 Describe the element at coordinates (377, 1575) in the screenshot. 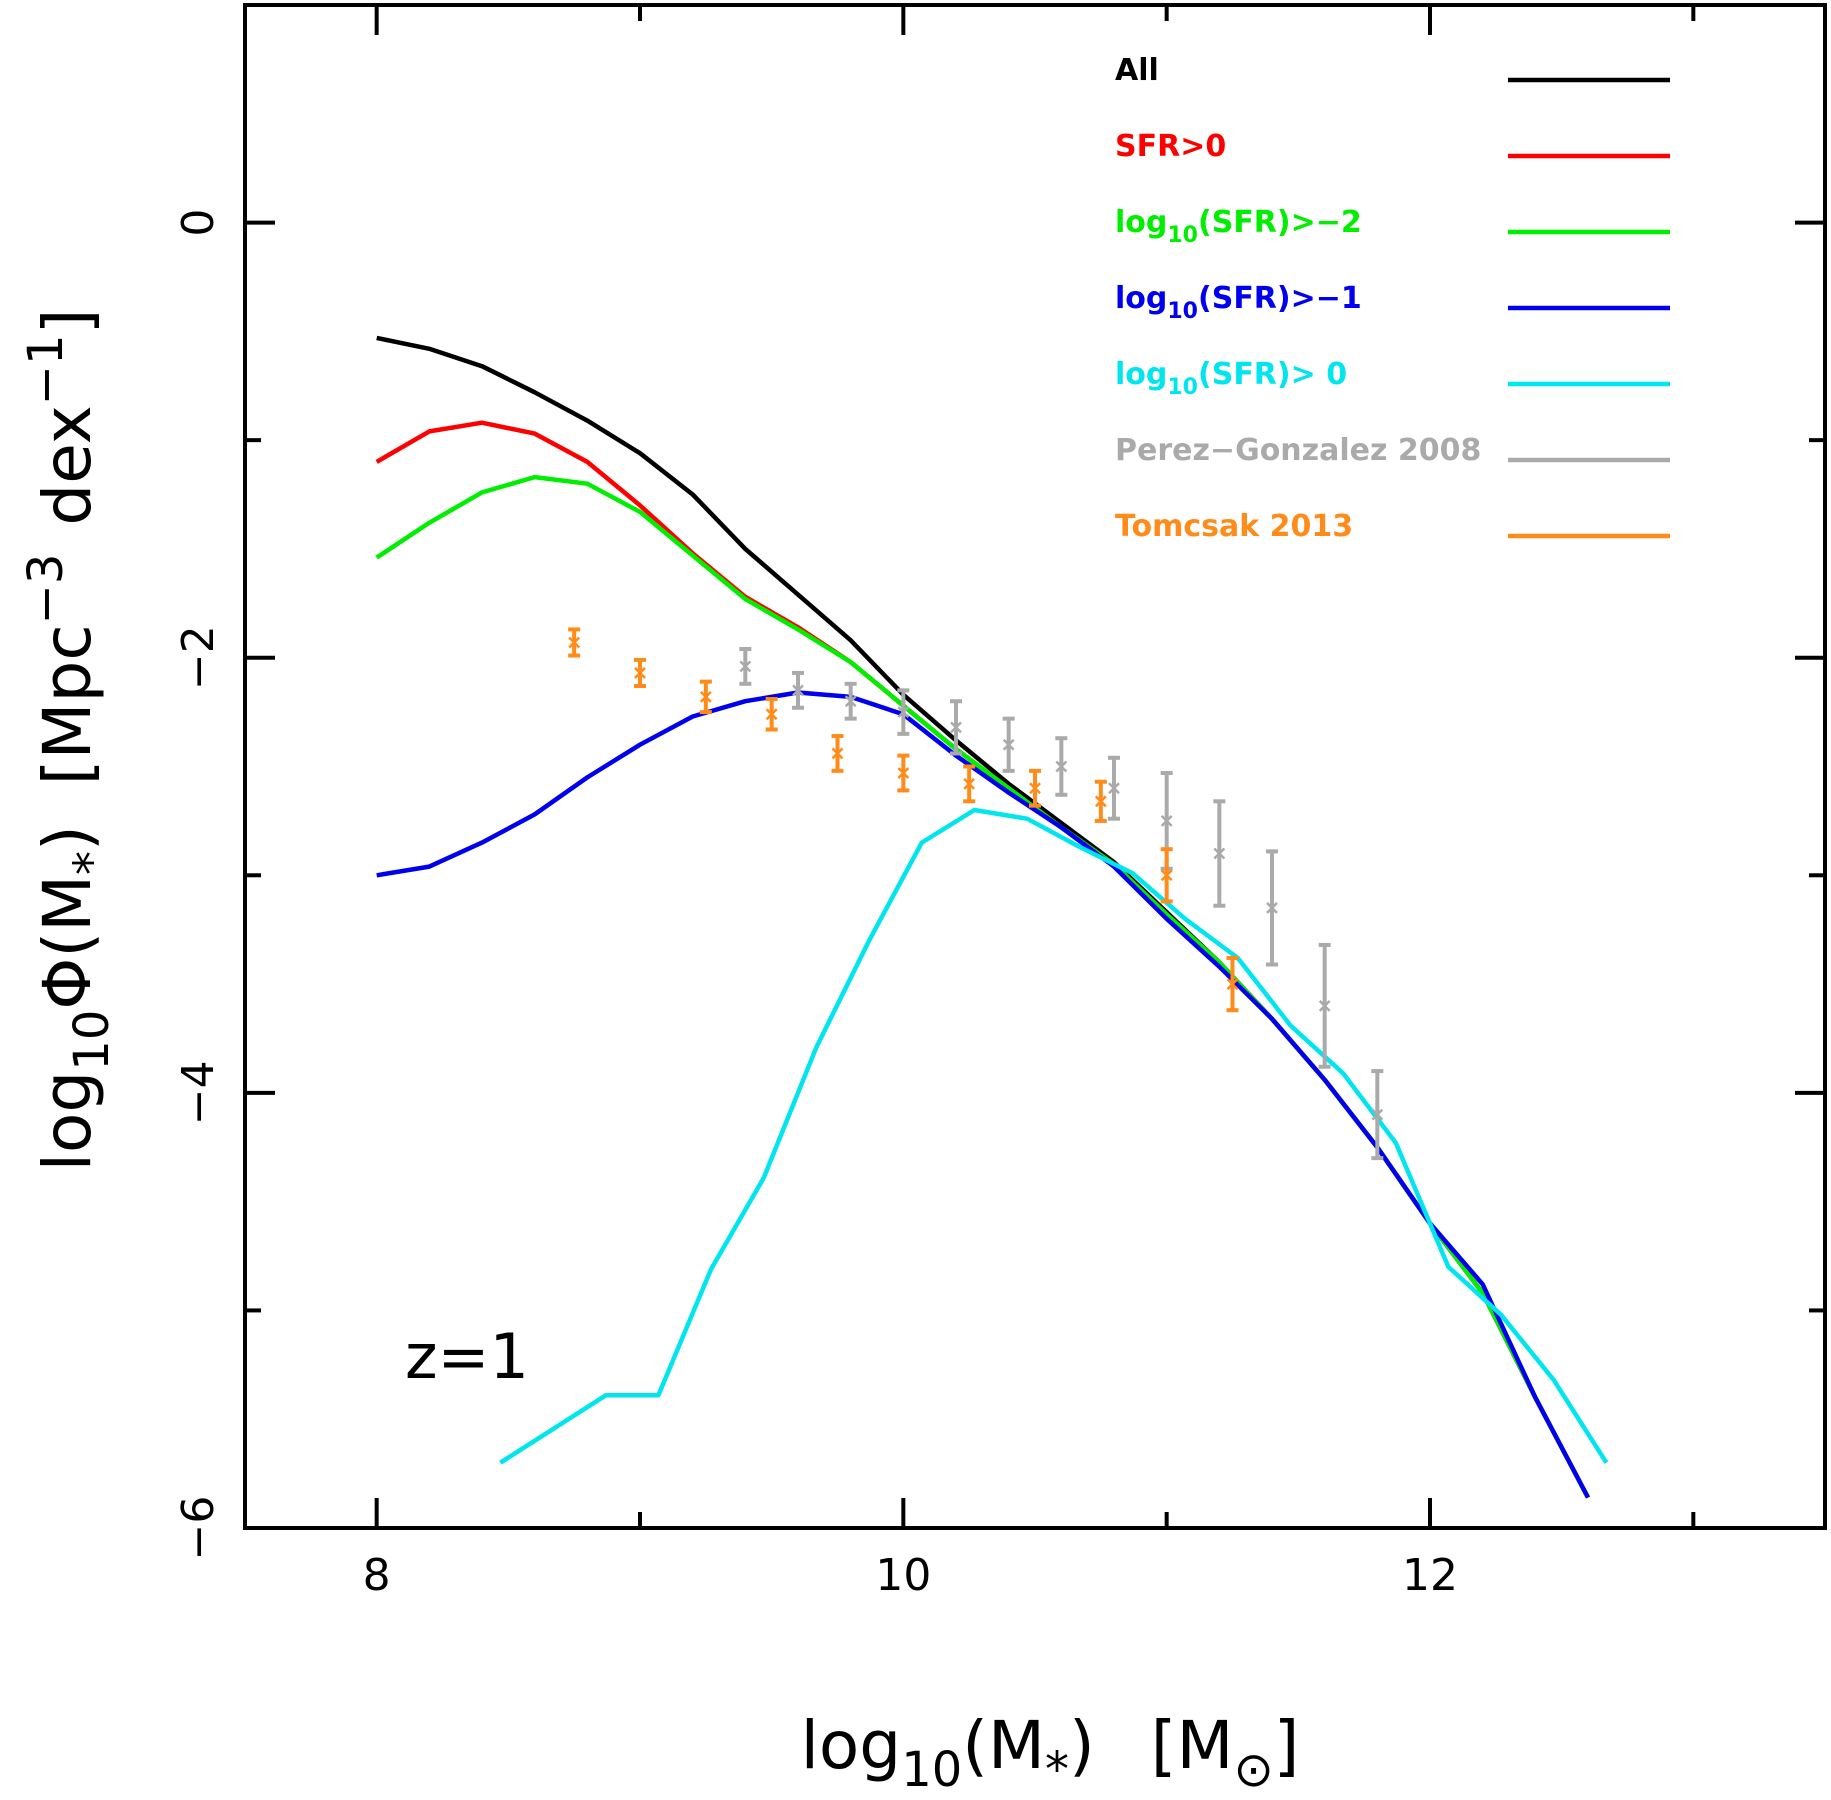

I see `x-tick-label: 8` at that location.